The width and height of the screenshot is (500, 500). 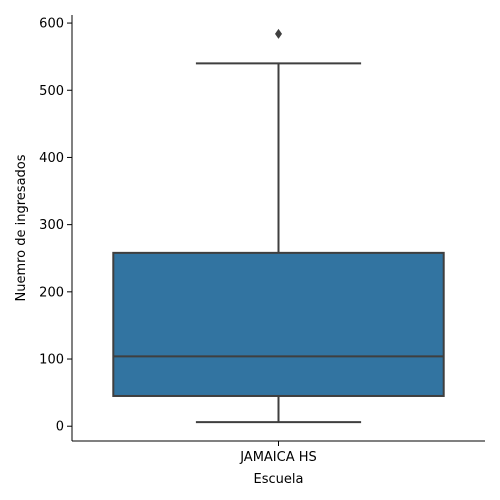 I want to click on y-tick-label: 100, so click(x=51, y=360).